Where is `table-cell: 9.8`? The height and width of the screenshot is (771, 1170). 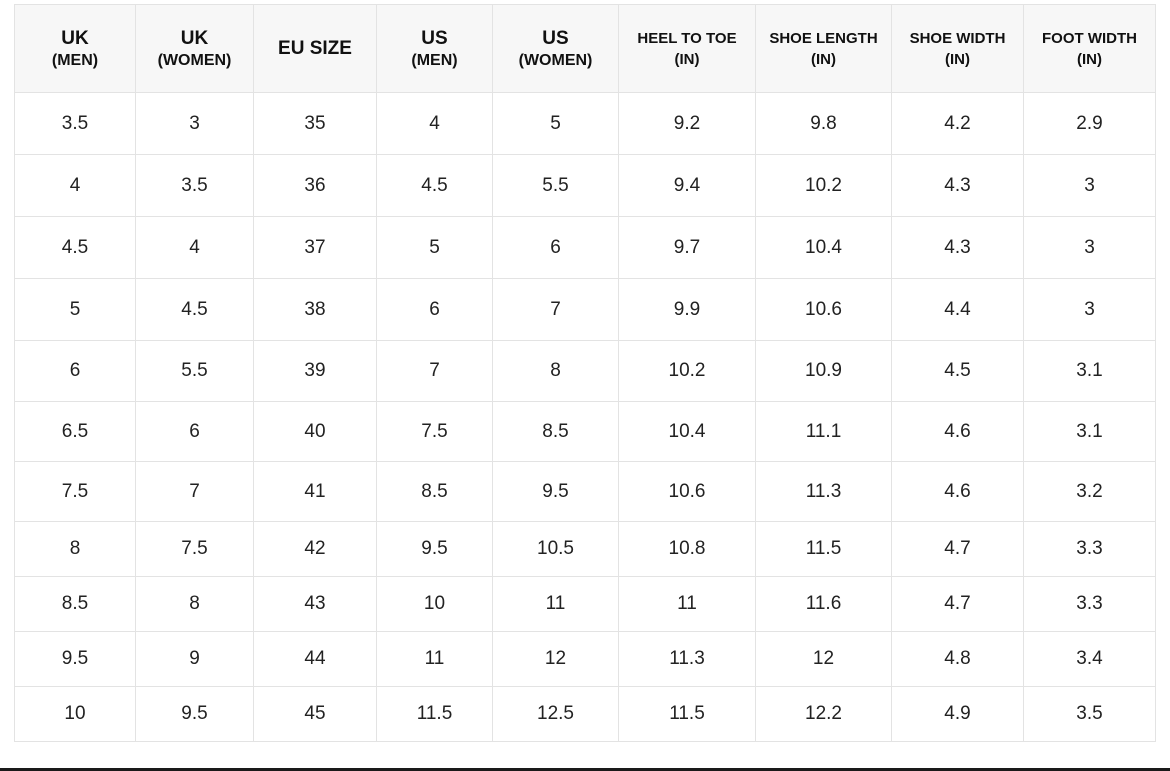
table-cell: 9.8 is located at coordinates (823, 123).